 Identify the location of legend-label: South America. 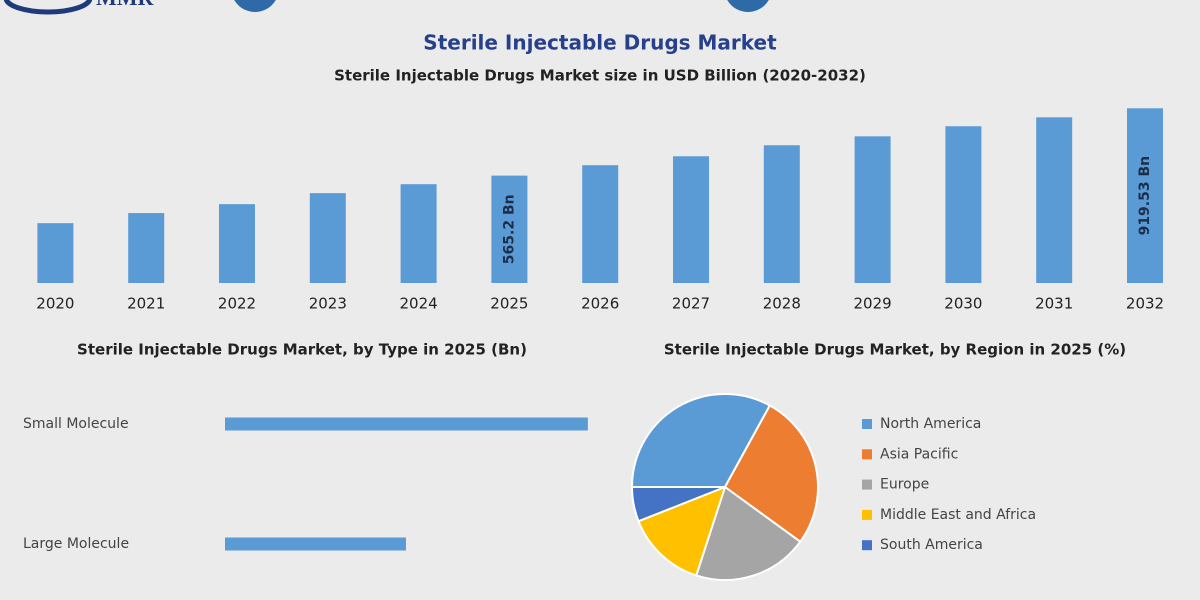
(931, 545).